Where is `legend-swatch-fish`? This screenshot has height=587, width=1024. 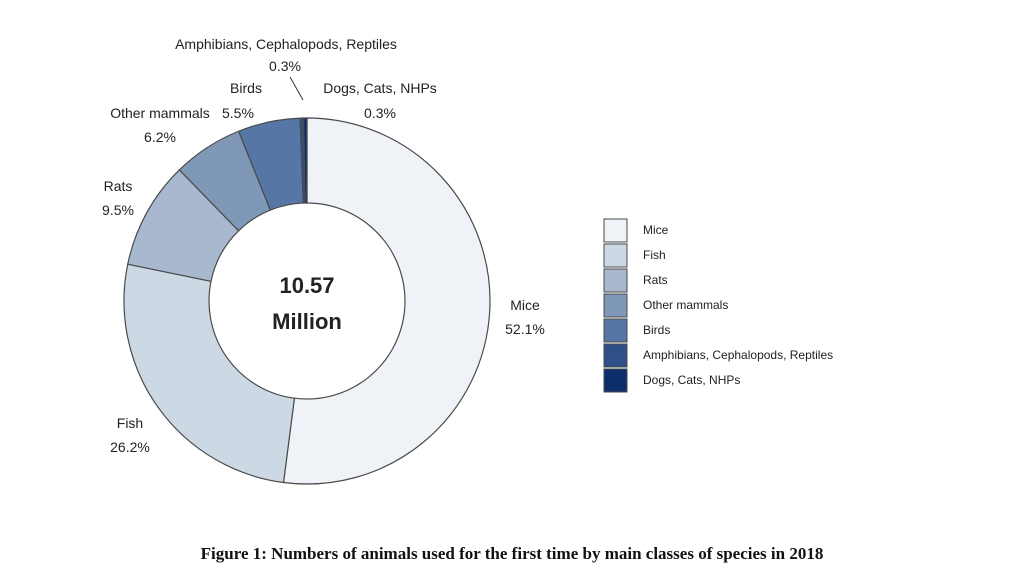 legend-swatch-fish is located at coordinates (615, 255).